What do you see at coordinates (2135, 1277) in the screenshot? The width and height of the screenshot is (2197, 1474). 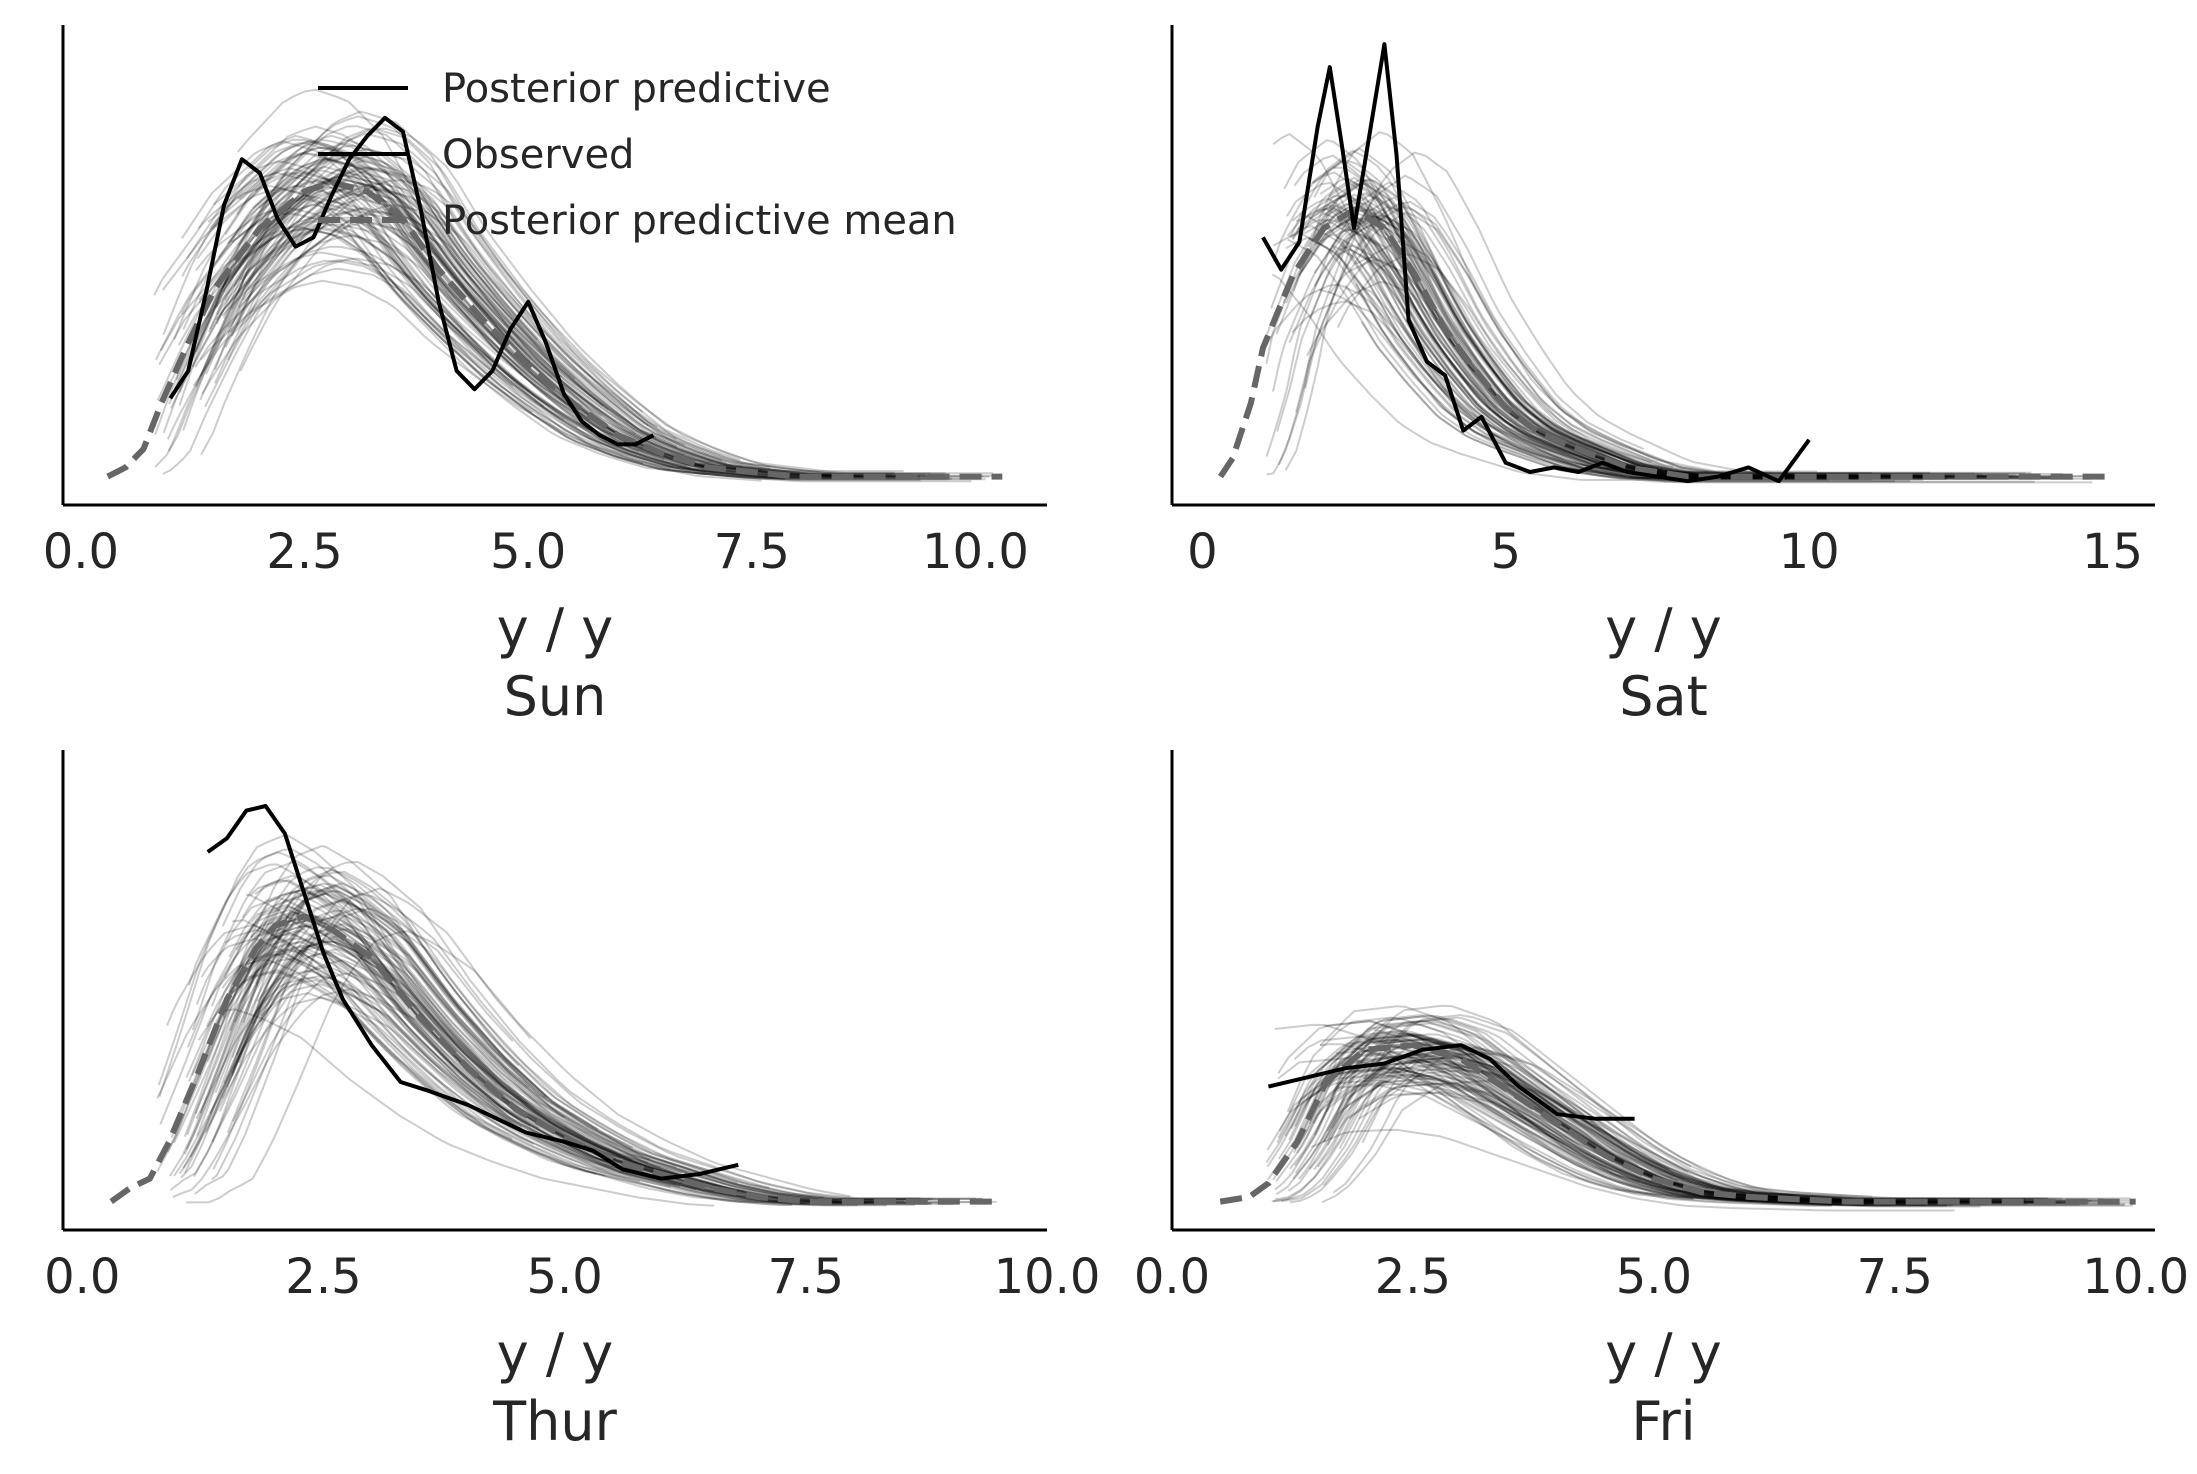 I see `x-tick-label: 10.0` at bounding box center [2135, 1277].